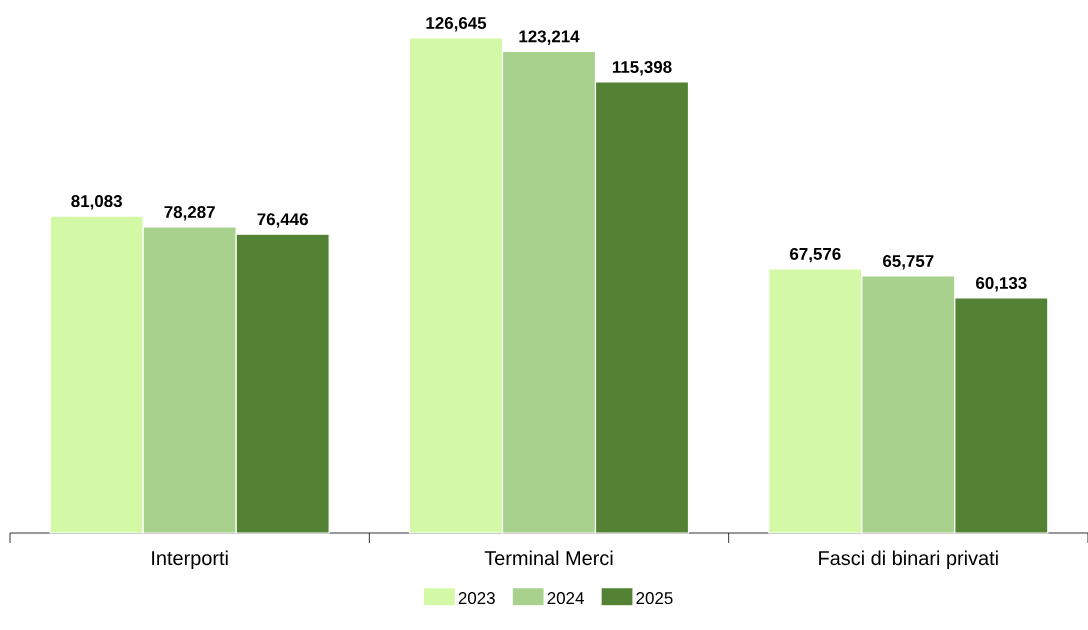 The width and height of the screenshot is (1088, 630). Describe the element at coordinates (549, 37) in the screenshot. I see `data-label: 123,214` at that location.